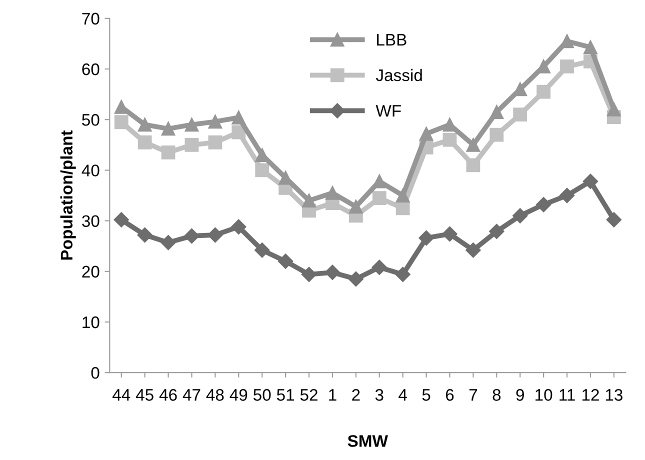 The height and width of the screenshot is (460, 645). I want to click on y-tick-label: 20, so click(91, 272).